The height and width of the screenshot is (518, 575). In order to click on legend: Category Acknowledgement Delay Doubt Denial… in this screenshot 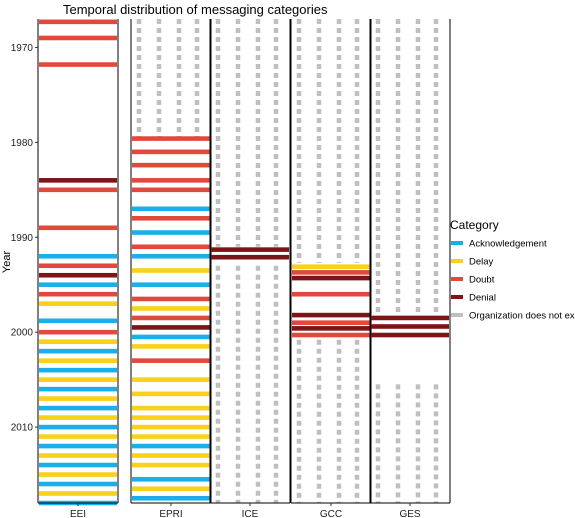, I will do `click(512, 270)`.